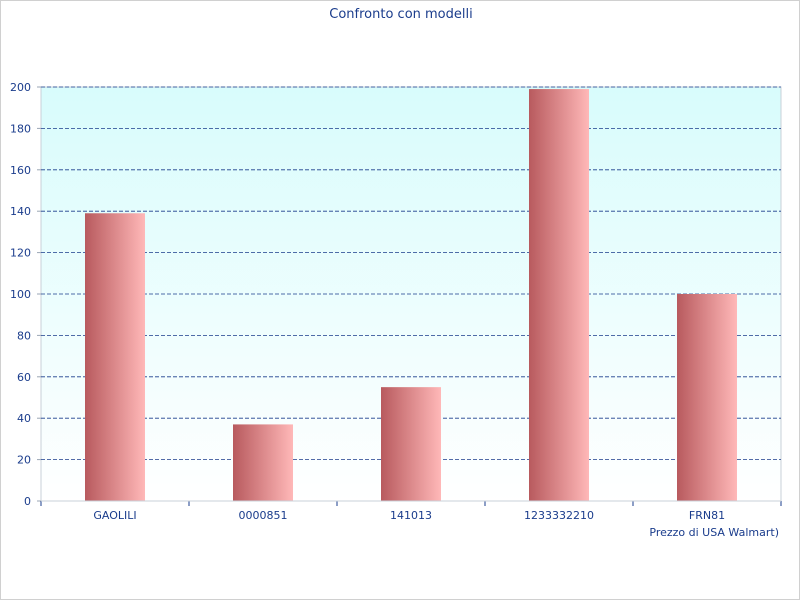 The width and height of the screenshot is (800, 601). Describe the element at coordinates (559, 515) in the screenshot. I see `x-tick-label: 1233332210` at that location.